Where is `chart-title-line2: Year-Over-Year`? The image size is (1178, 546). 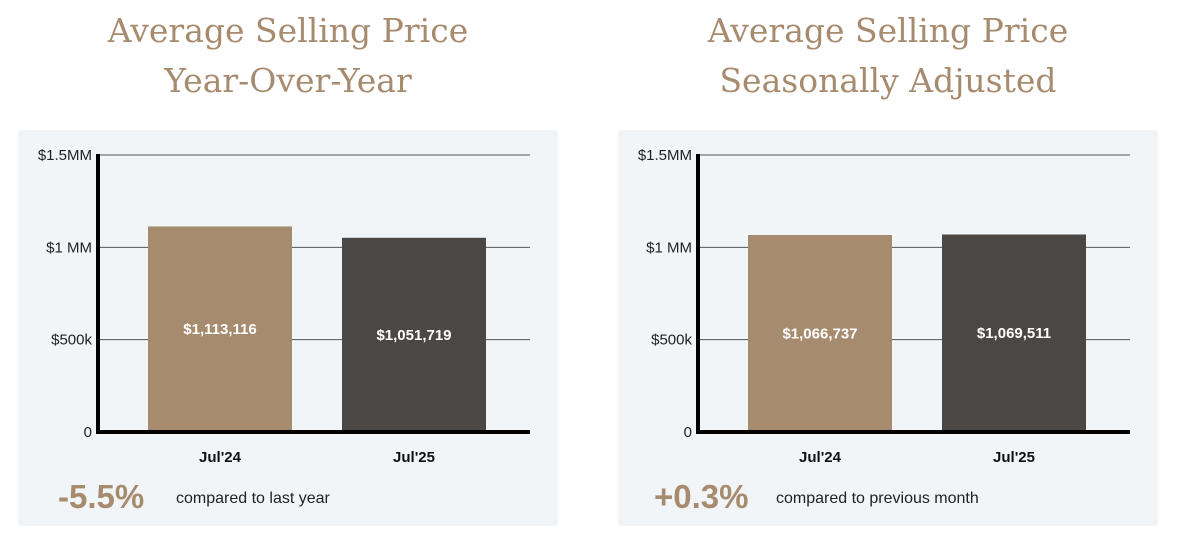
chart-title-line2: Year-Over-Year is located at coordinates (288, 80).